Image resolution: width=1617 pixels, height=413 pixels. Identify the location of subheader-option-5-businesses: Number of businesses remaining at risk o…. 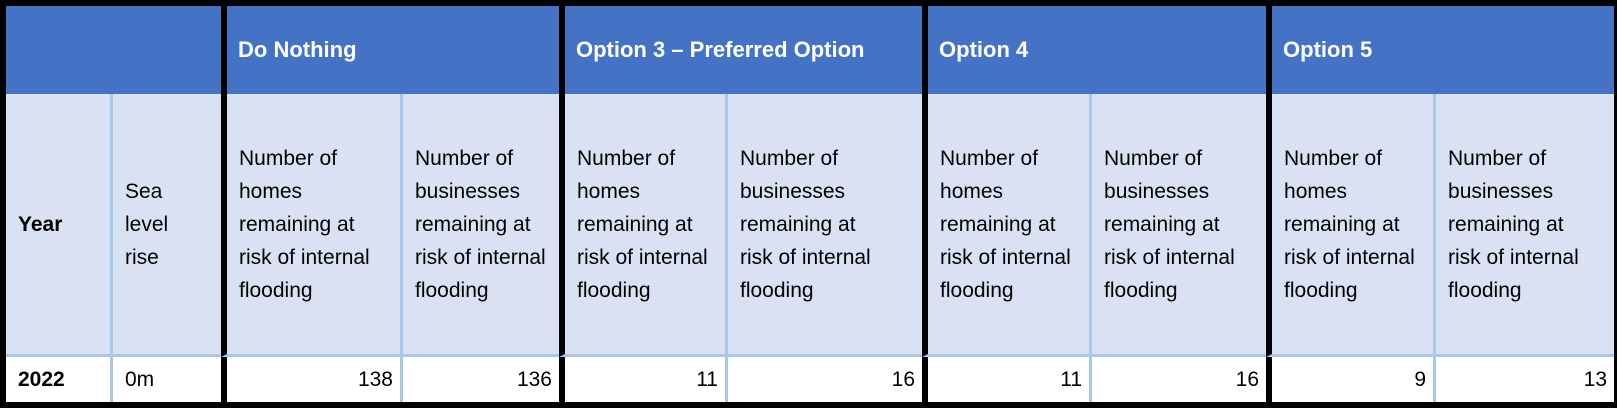
(1524, 226).